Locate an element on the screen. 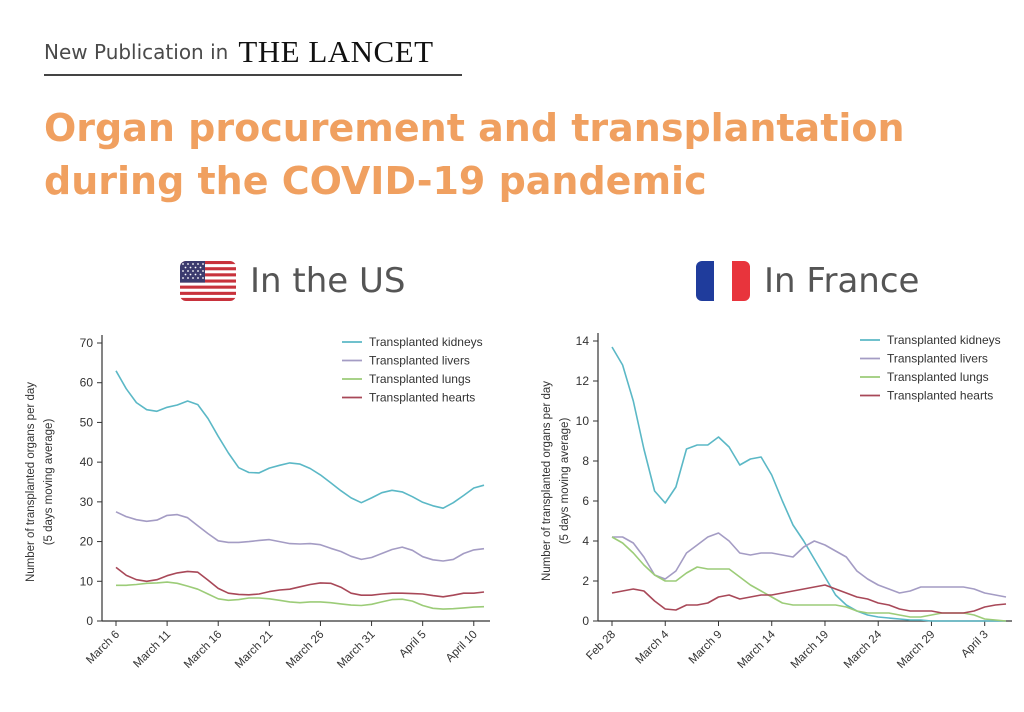 This screenshot has width=1024, height=712. y-tick-label: 40 is located at coordinates (87, 462).